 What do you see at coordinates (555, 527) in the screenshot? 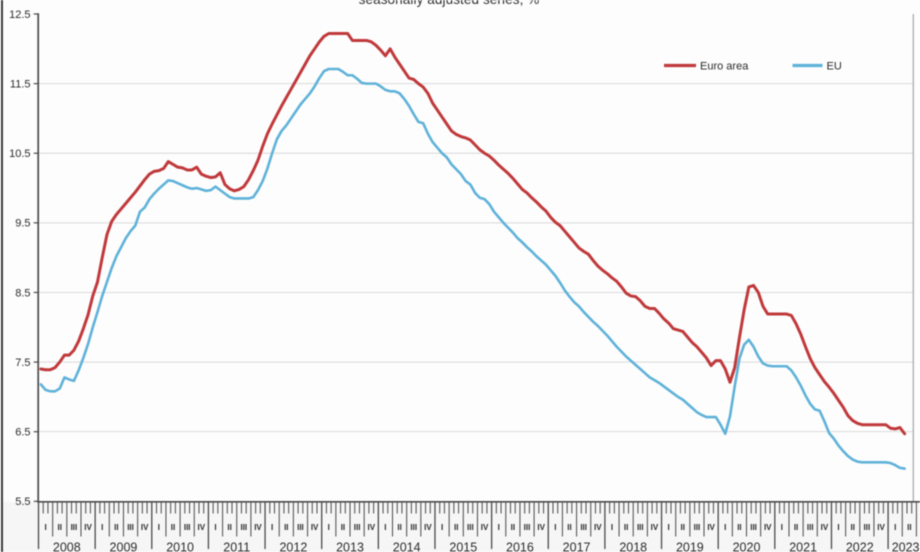
I see `quarter-label-2017-1: I` at bounding box center [555, 527].